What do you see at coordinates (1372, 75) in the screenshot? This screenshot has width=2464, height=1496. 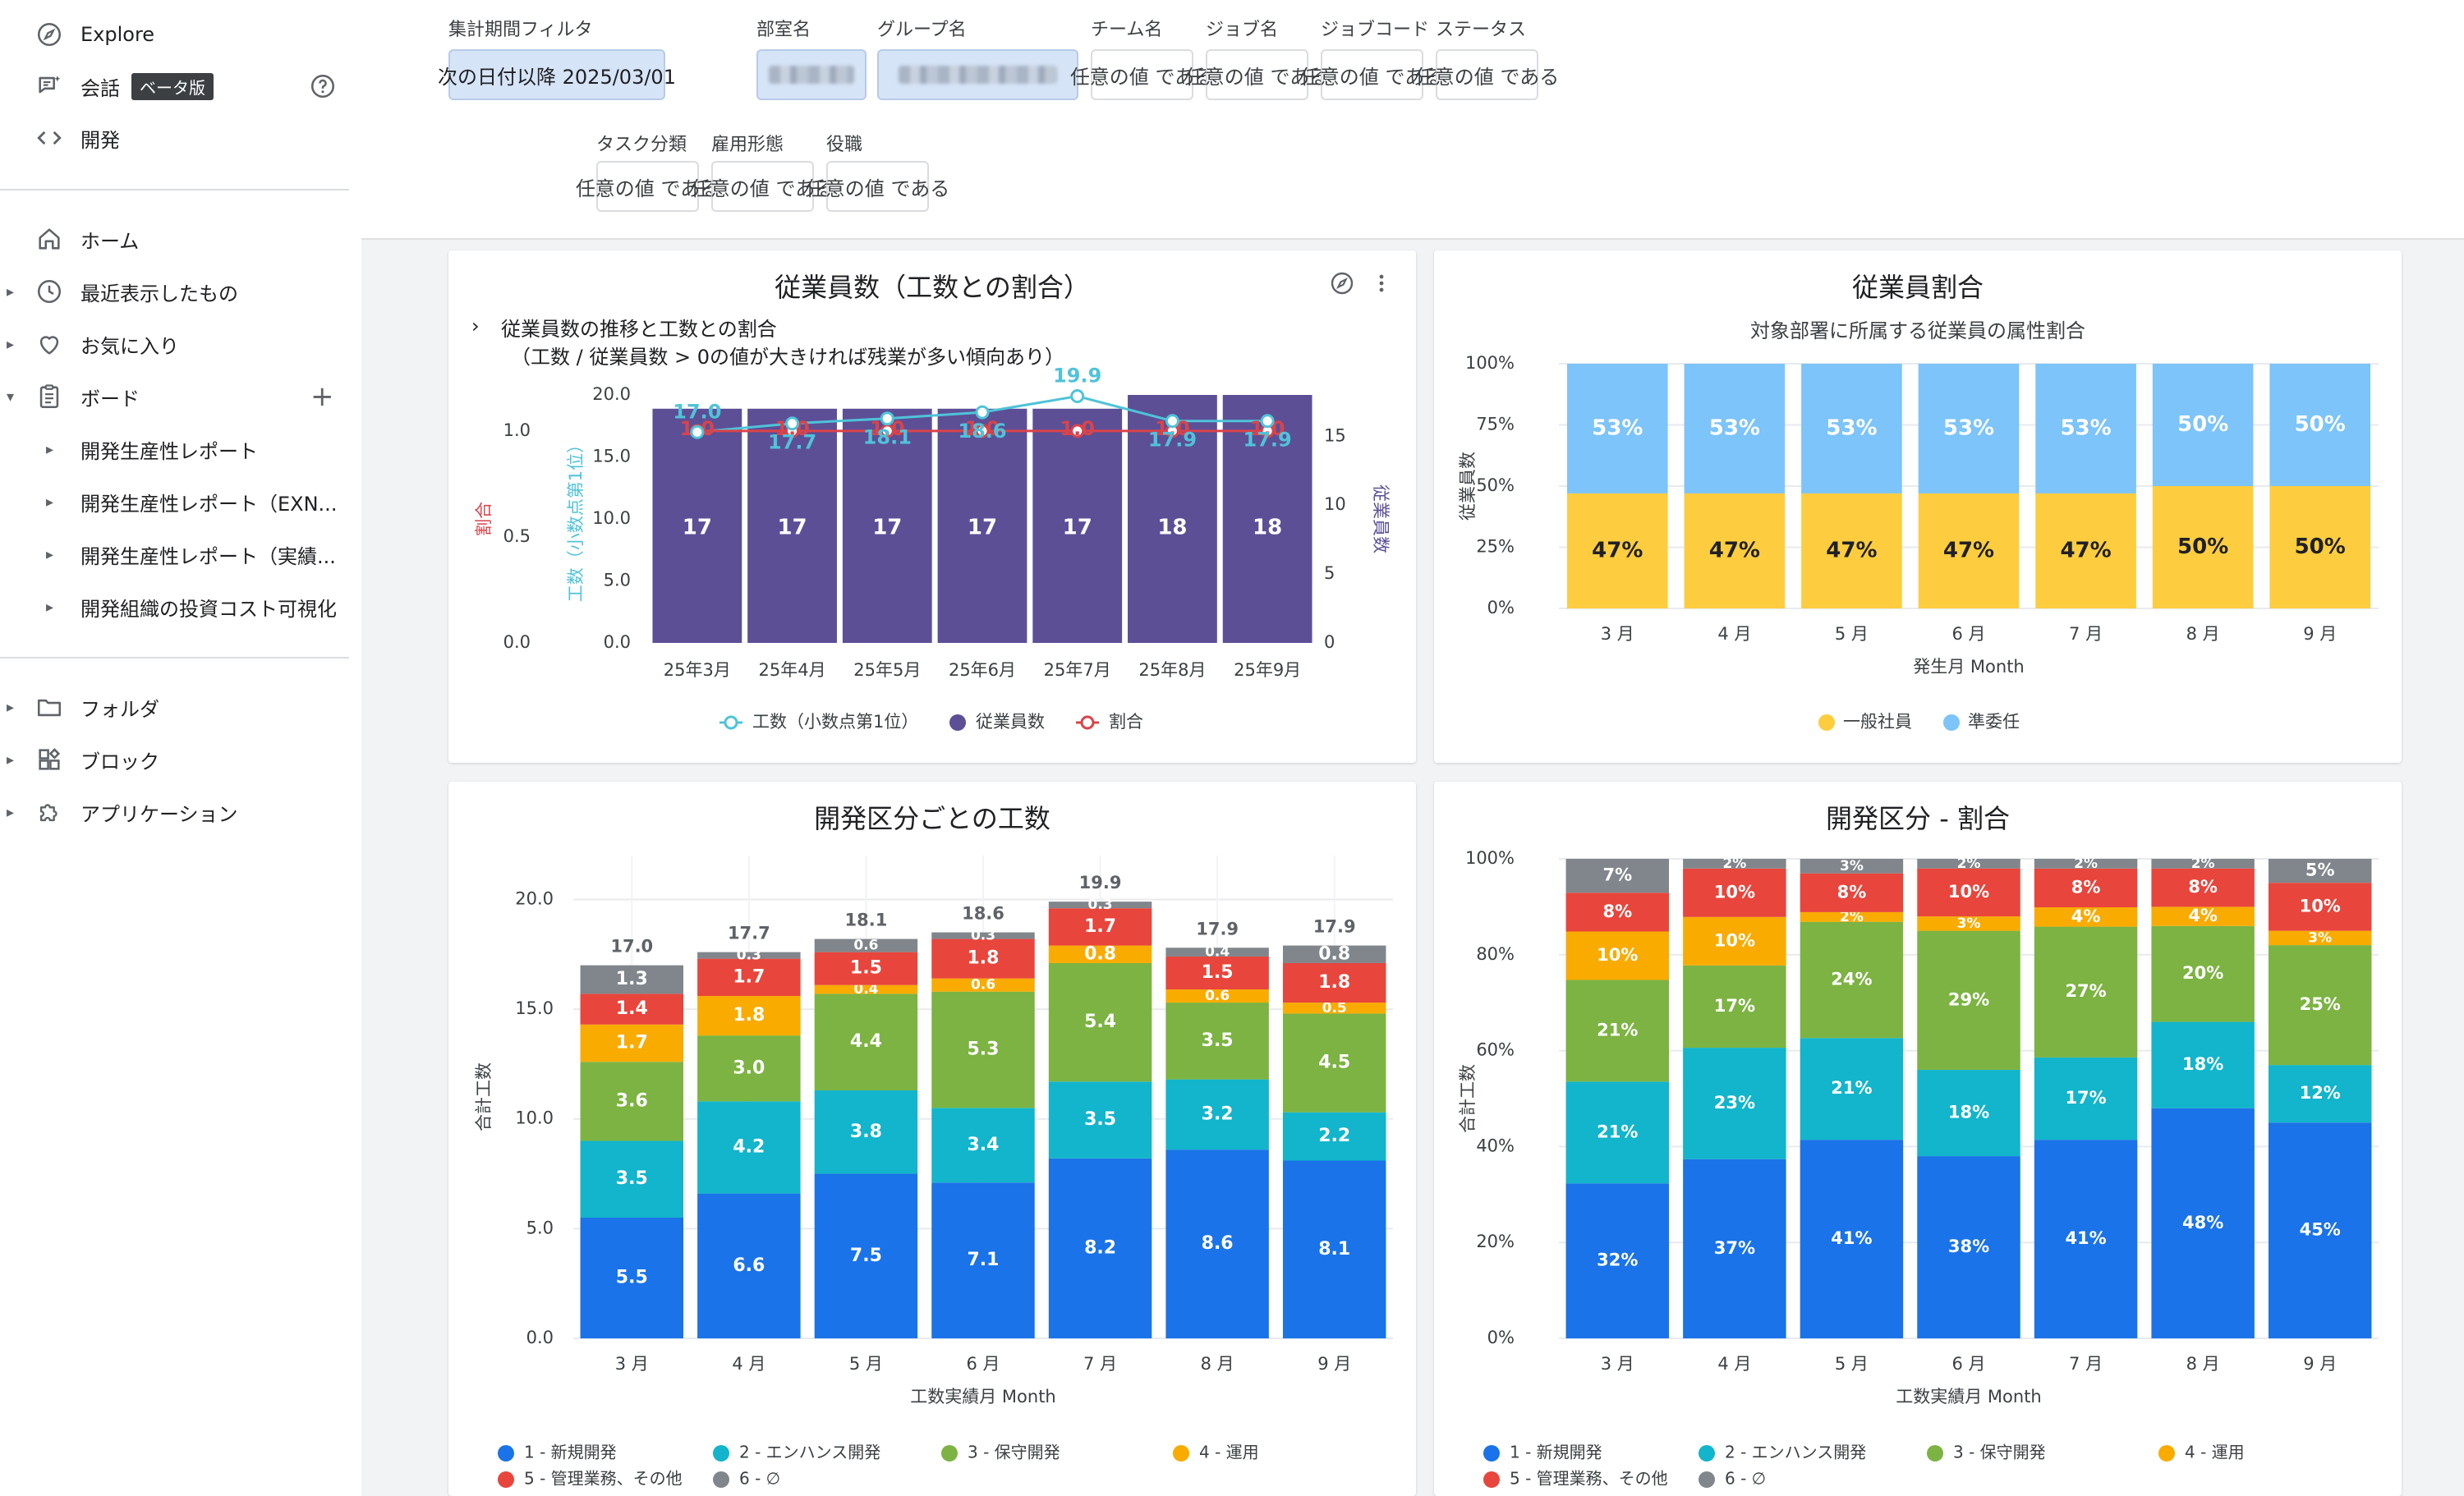 I see `filter-job-code: 任意の値 である` at bounding box center [1372, 75].